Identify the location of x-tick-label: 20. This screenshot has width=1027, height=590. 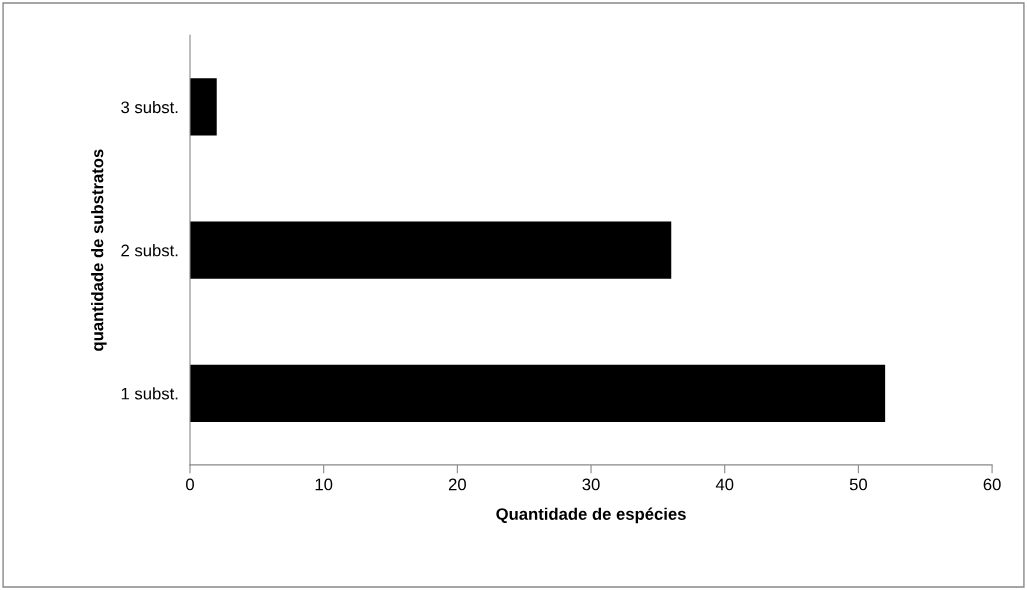
(457, 484).